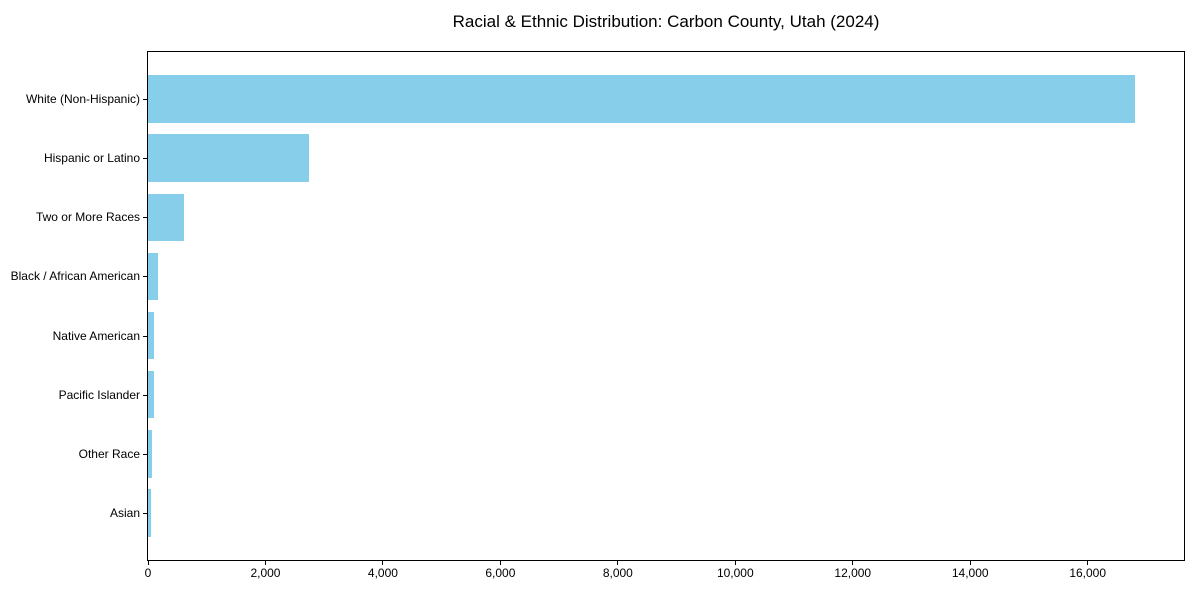 The height and width of the screenshot is (600, 1200). What do you see at coordinates (1088, 573) in the screenshot?
I see `x-tick-label: 16,000` at bounding box center [1088, 573].